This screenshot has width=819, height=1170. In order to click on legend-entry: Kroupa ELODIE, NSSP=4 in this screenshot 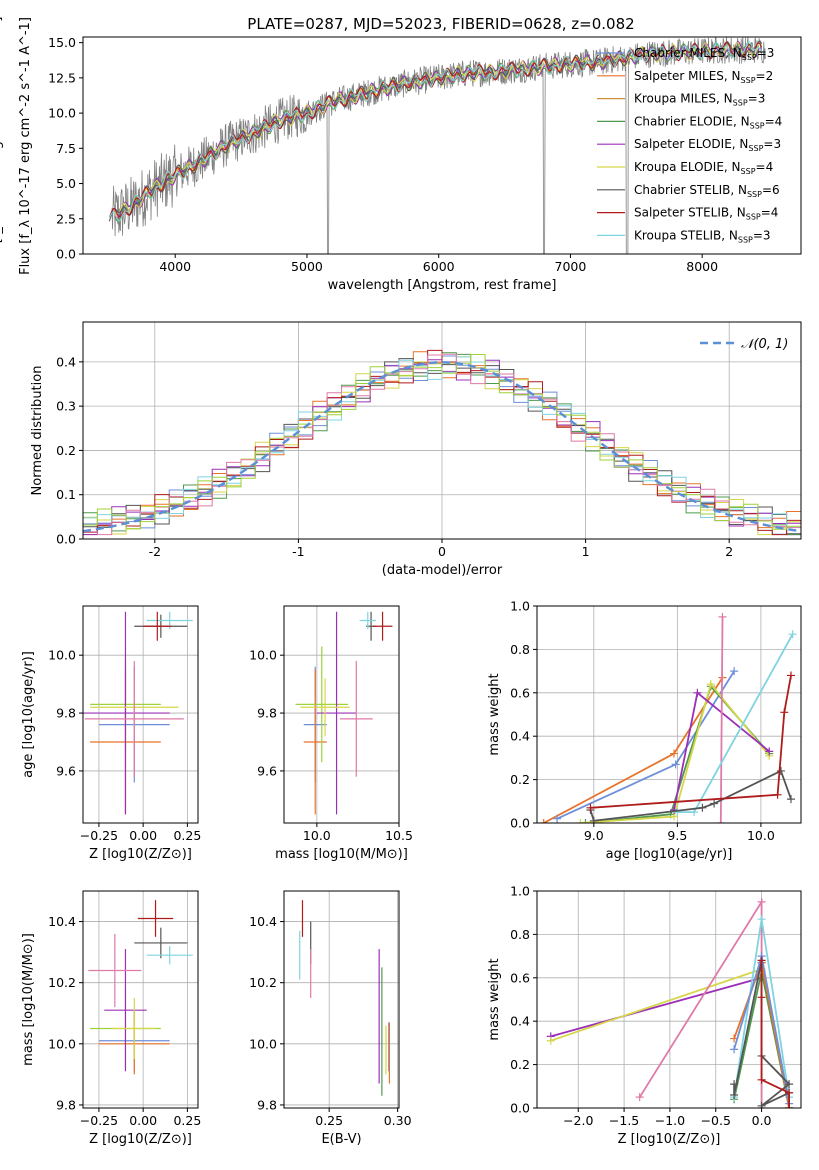, I will do `click(703, 168)`.